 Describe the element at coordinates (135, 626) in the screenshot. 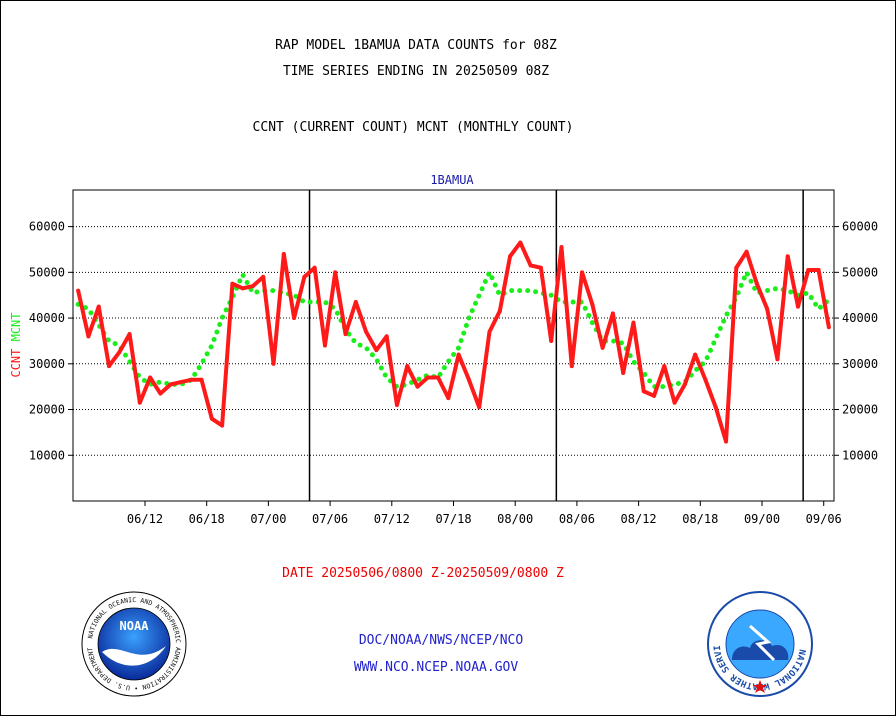

I see `noaa-logo-text: NOAA` at that location.